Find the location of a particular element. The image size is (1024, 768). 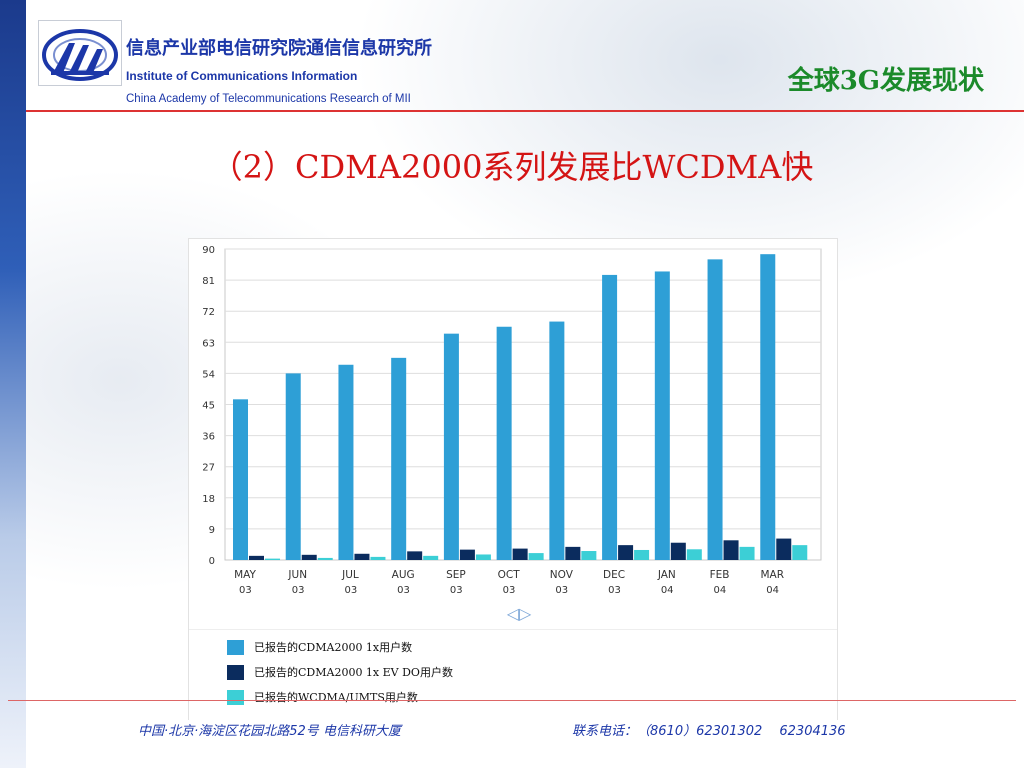

y-tick-label: 72 is located at coordinates (208, 312).